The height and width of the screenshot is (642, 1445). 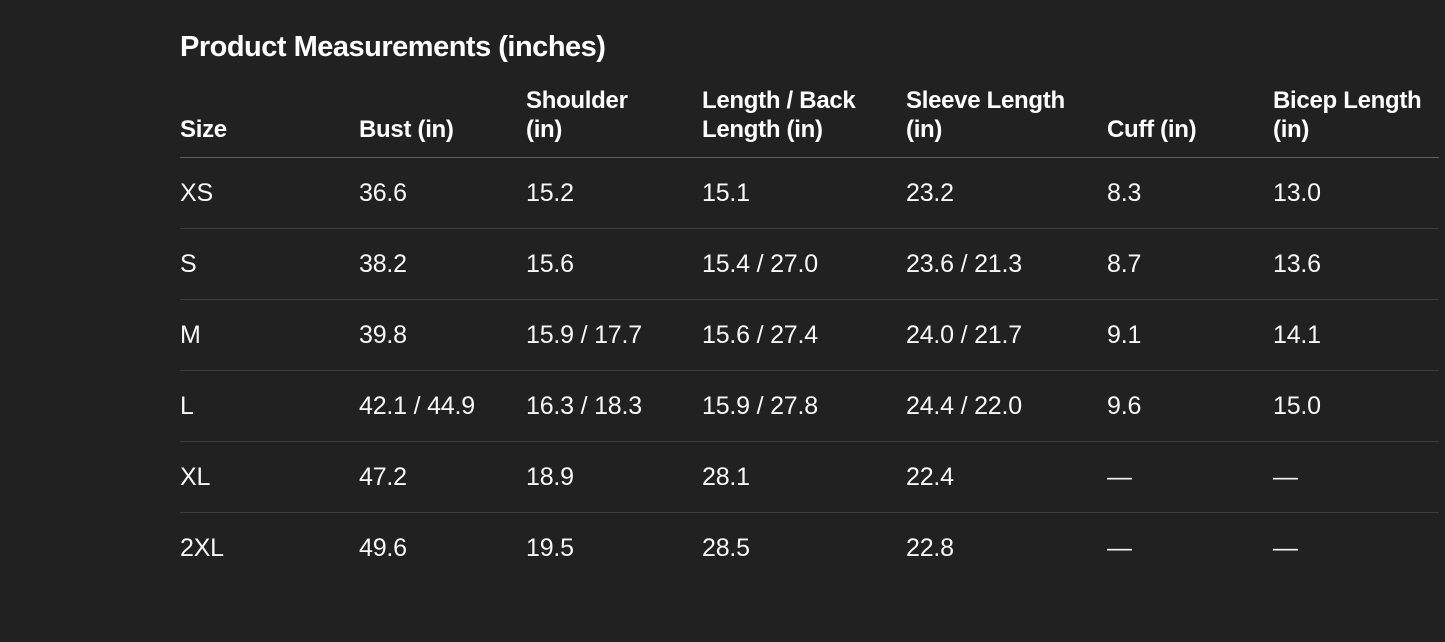 What do you see at coordinates (614, 406) in the screenshot?
I see `value-cell: 16.3 / 18.3` at bounding box center [614, 406].